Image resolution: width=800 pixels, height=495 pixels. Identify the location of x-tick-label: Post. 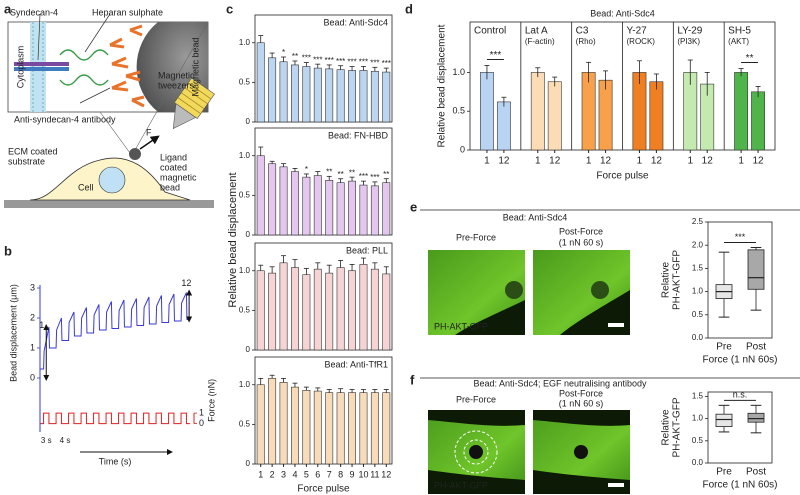
(756, 347).